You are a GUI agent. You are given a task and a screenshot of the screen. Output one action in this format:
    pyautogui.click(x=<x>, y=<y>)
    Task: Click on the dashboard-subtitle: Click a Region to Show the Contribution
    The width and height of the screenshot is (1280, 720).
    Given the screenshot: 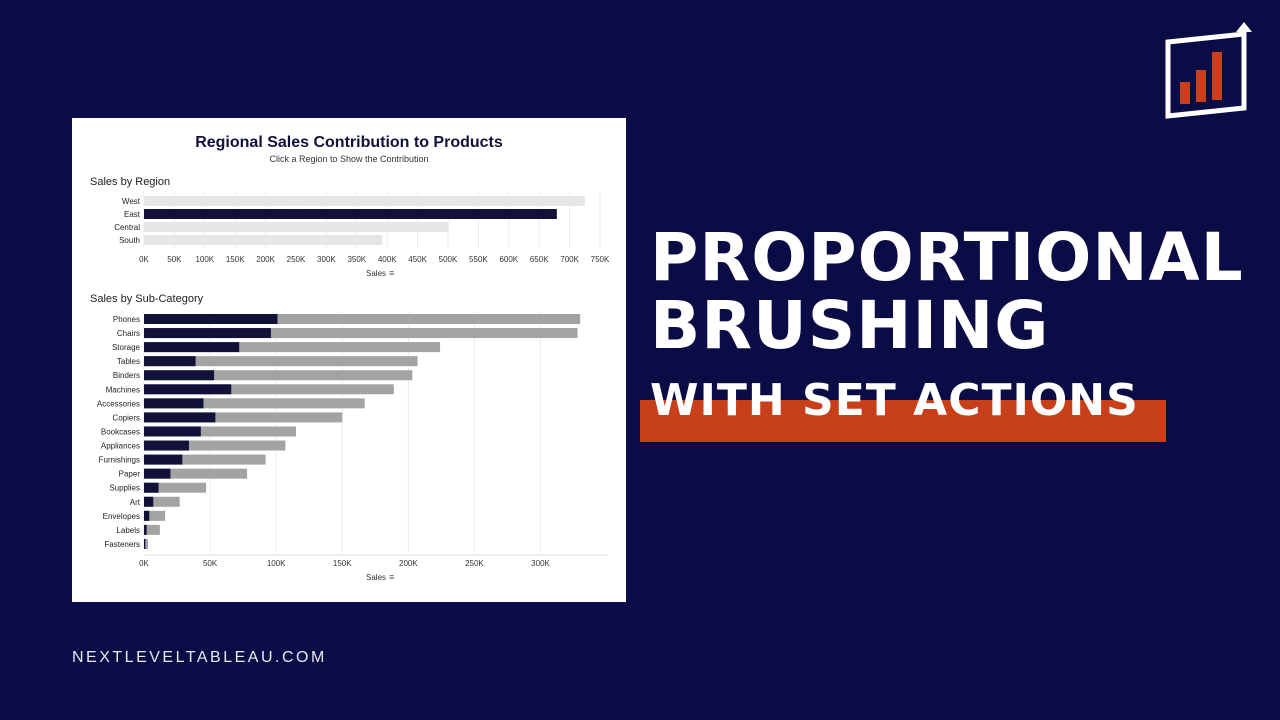 What is the action you would take?
    pyautogui.click(x=349, y=159)
    